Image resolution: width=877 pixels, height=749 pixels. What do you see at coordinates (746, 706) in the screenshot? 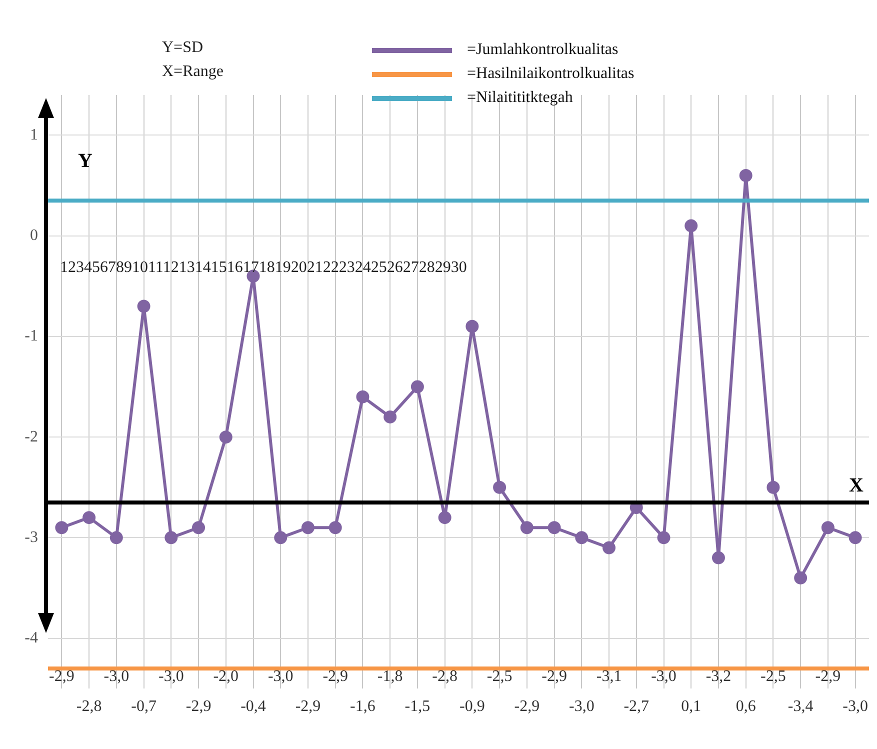
I see `text: 0,6` at bounding box center [746, 706].